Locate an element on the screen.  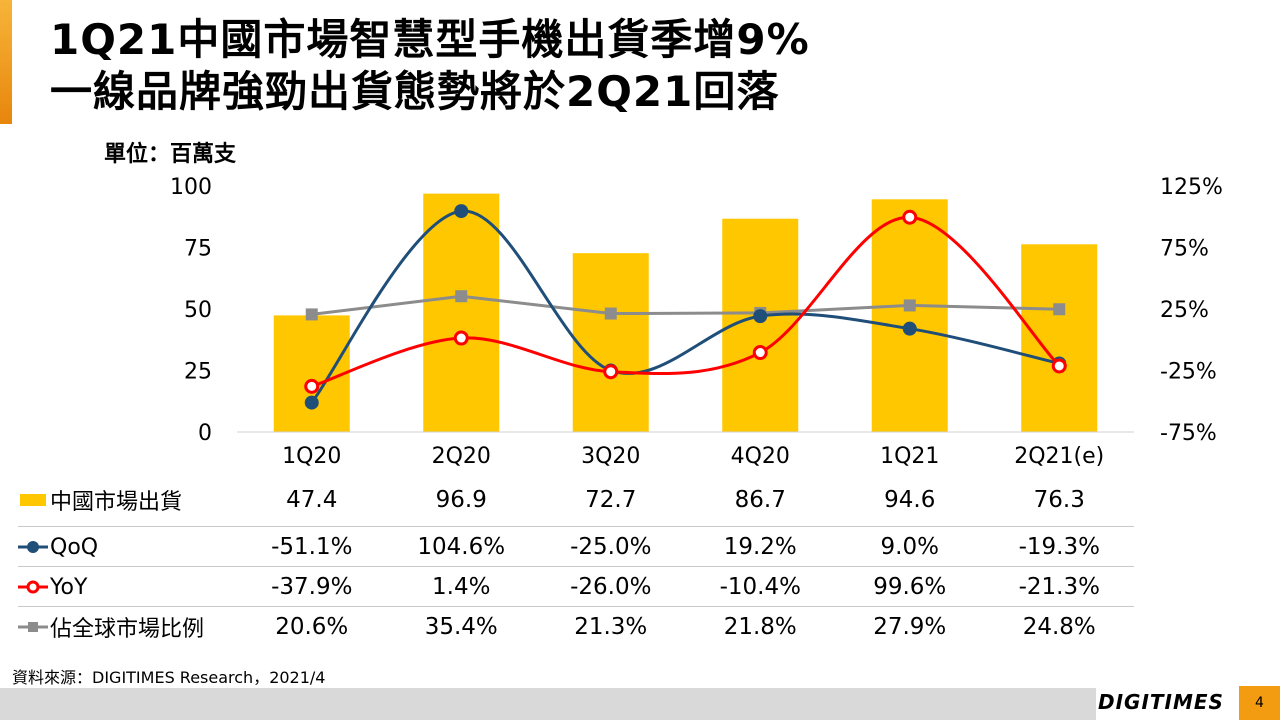
table-cell: 9.0% is located at coordinates (909, 547).